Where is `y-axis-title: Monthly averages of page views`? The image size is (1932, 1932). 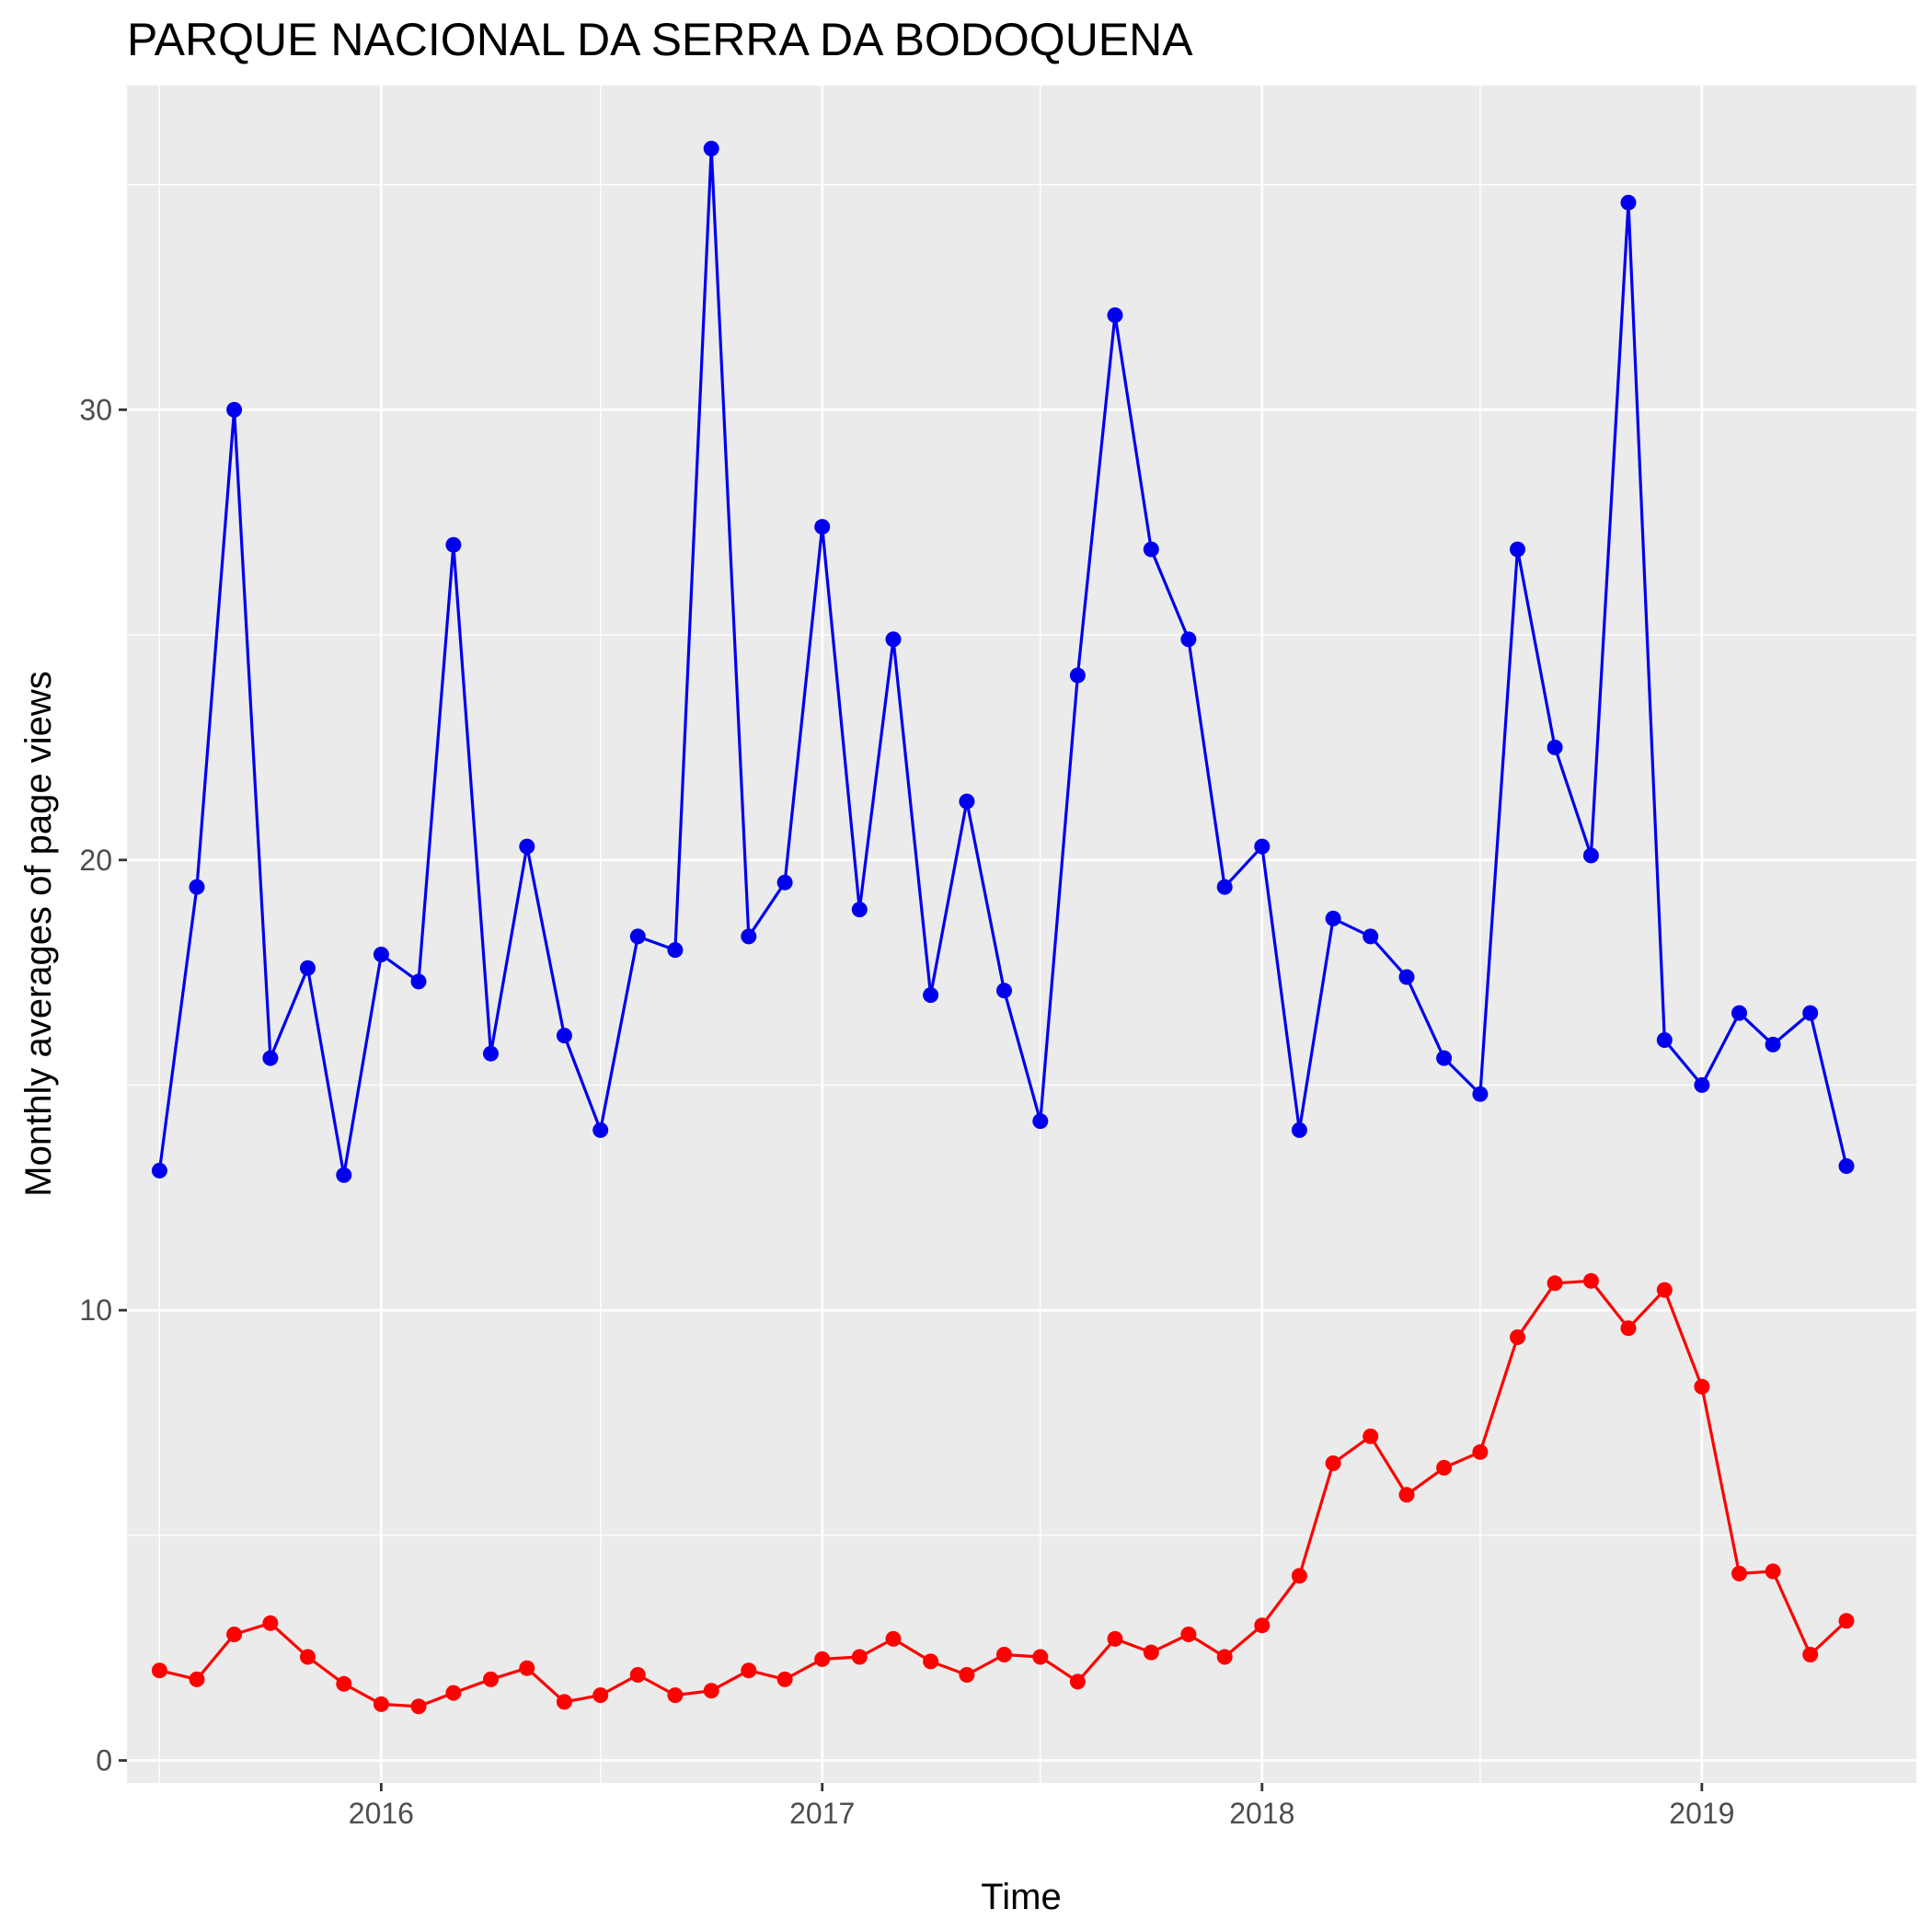
y-axis-title: Monthly averages of page views is located at coordinates (38, 933).